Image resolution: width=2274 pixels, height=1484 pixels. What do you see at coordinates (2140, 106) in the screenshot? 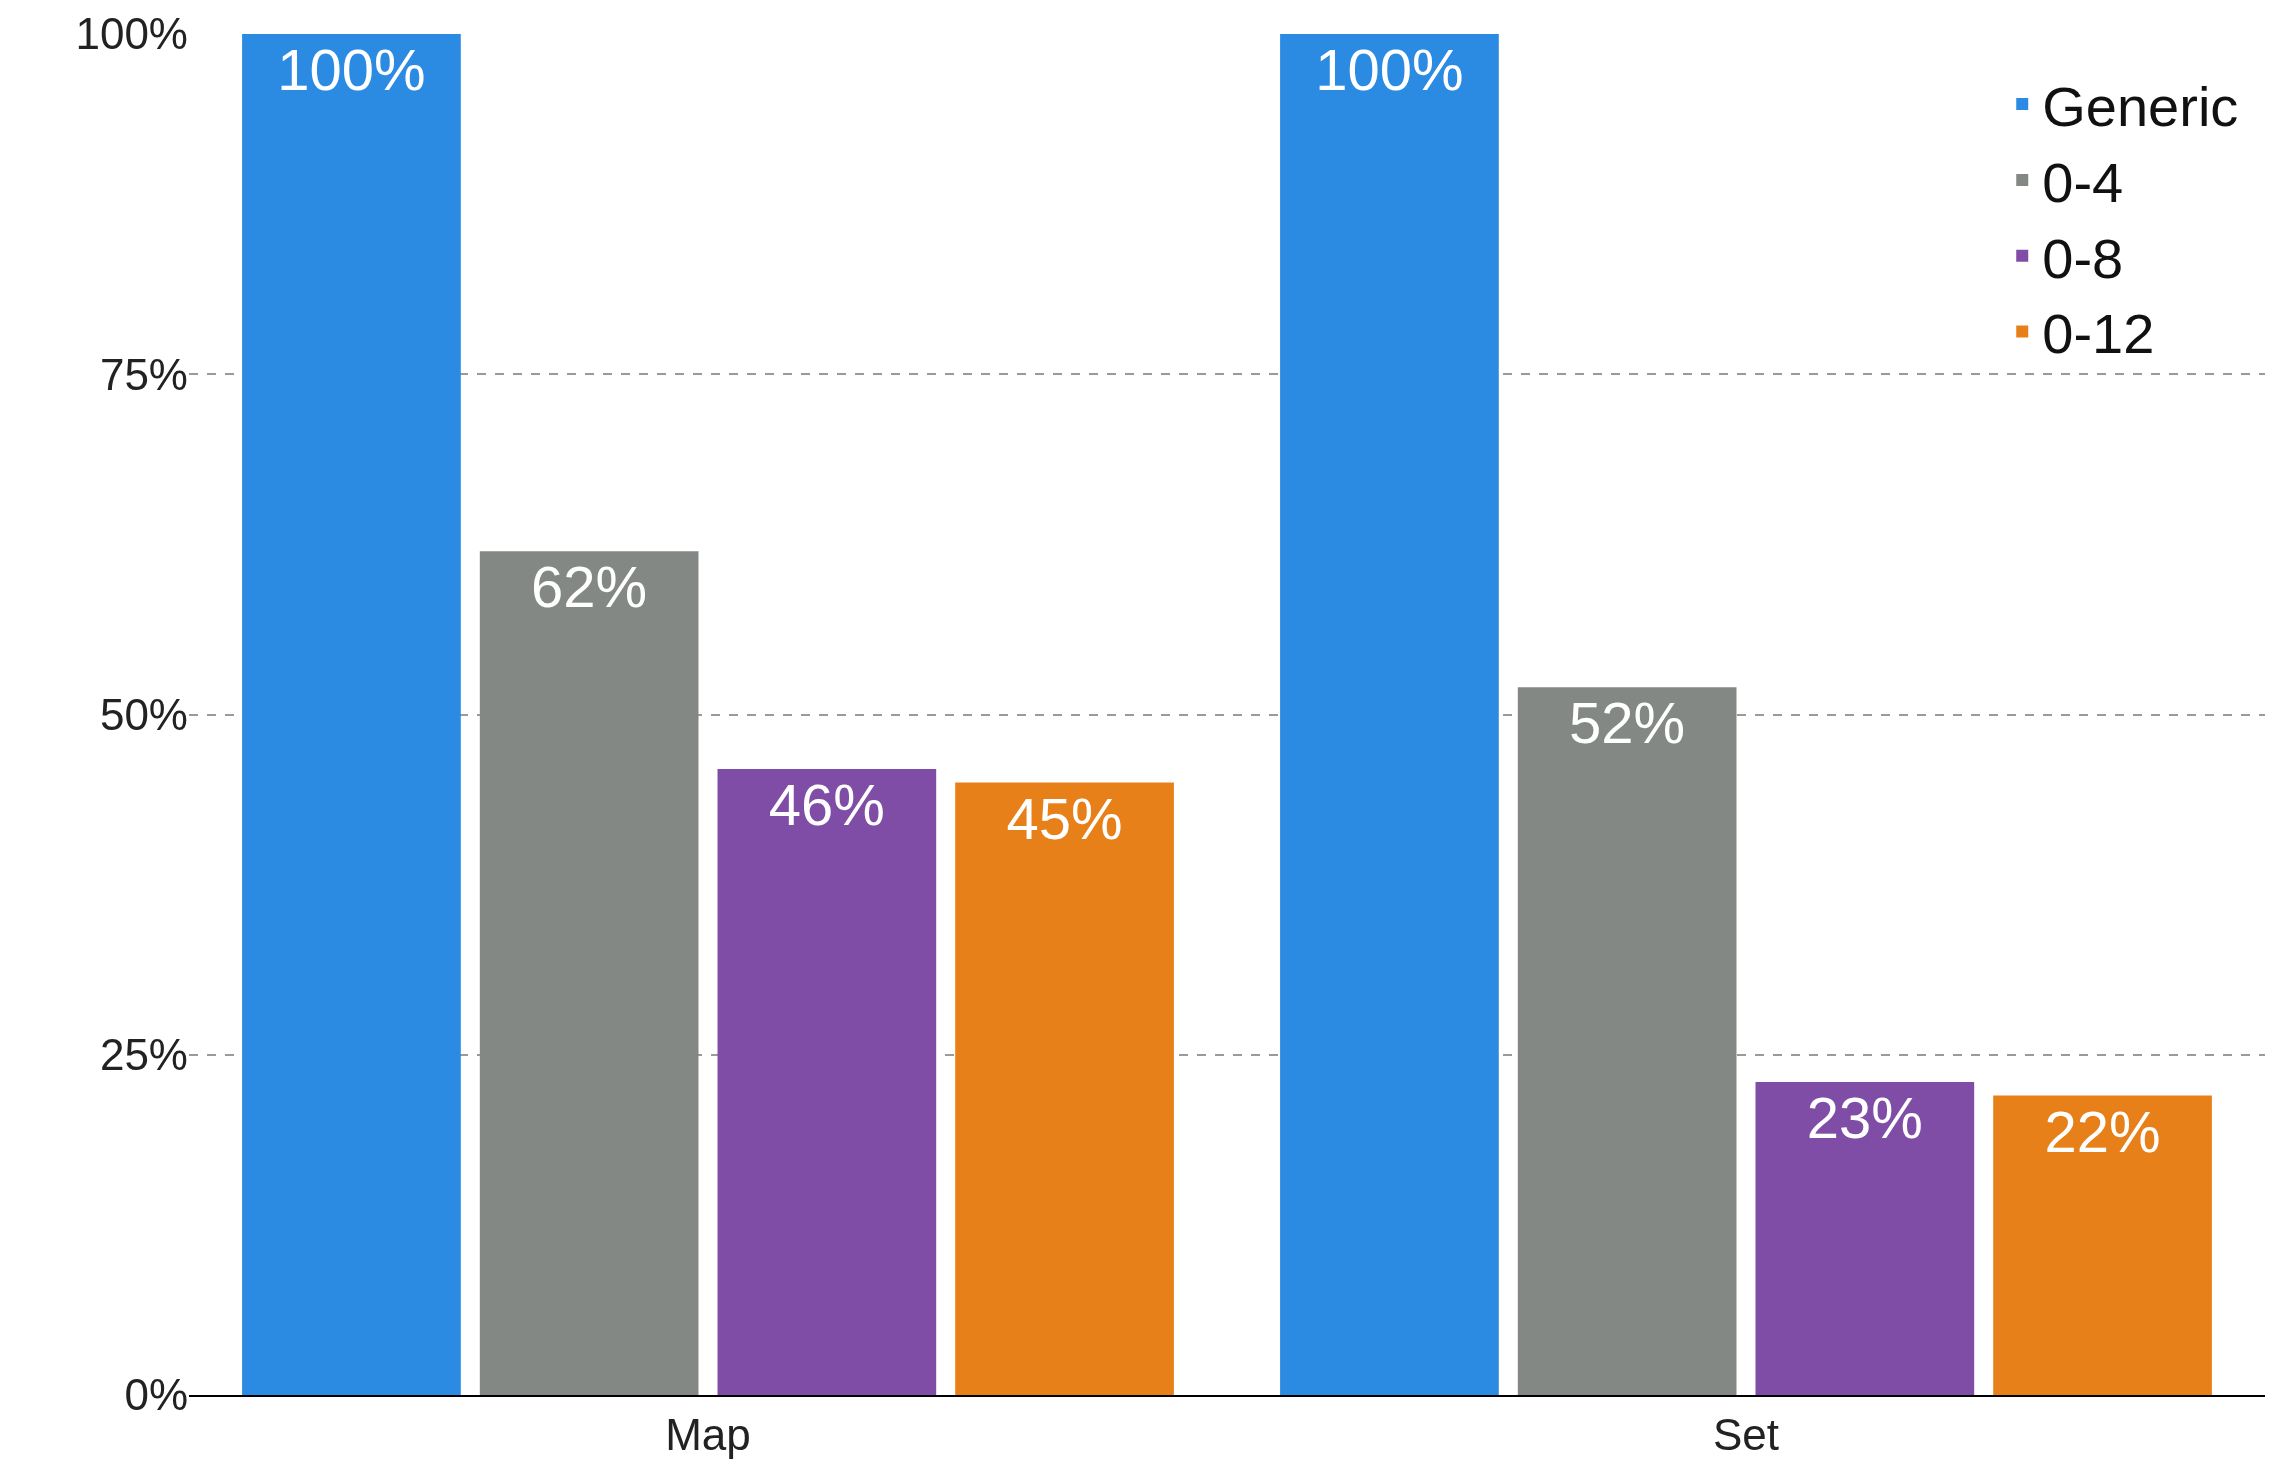
I see `legend-label: Generic` at bounding box center [2140, 106].